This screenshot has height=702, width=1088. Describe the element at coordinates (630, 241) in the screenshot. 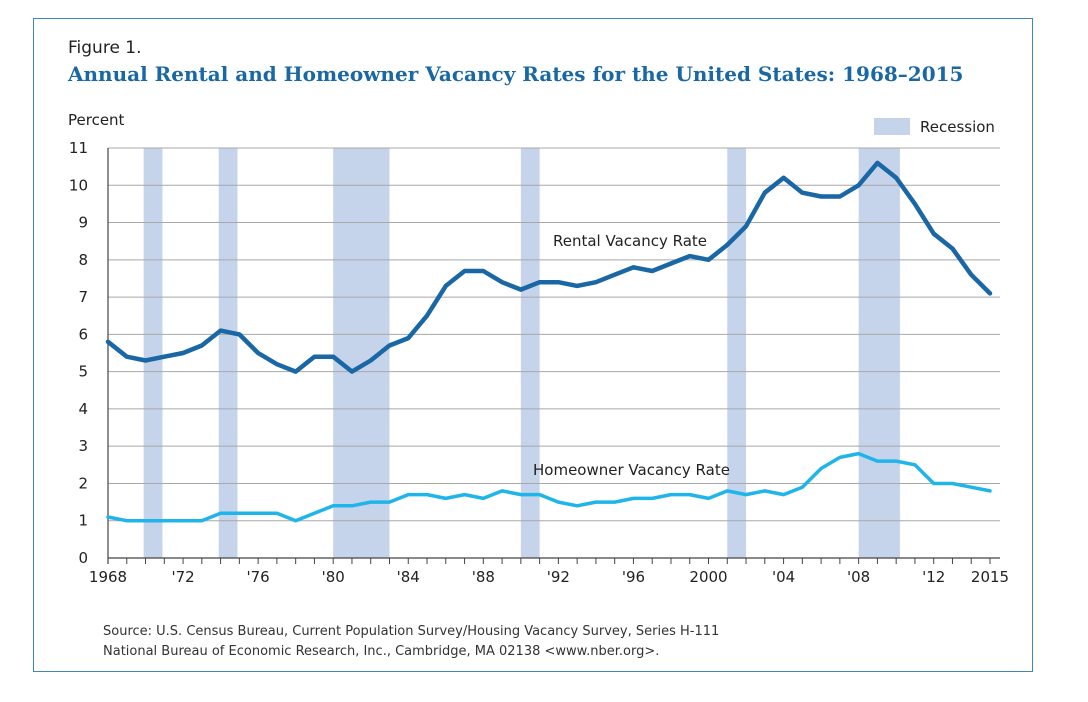

I see `rental-series-label: Rental Vacancy Rate` at that location.